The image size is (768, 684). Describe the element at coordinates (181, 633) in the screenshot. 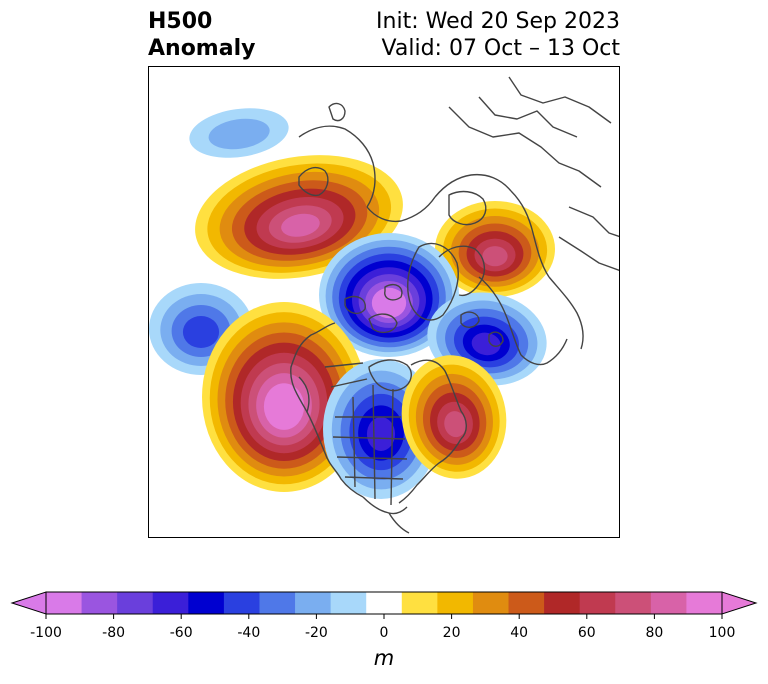

I see `colorbar-tick-label: -60` at that location.